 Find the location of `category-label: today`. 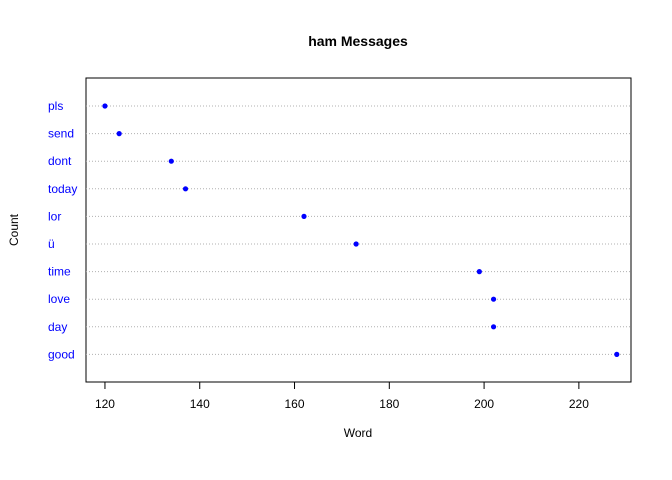

category-label: today is located at coordinates (62, 189).